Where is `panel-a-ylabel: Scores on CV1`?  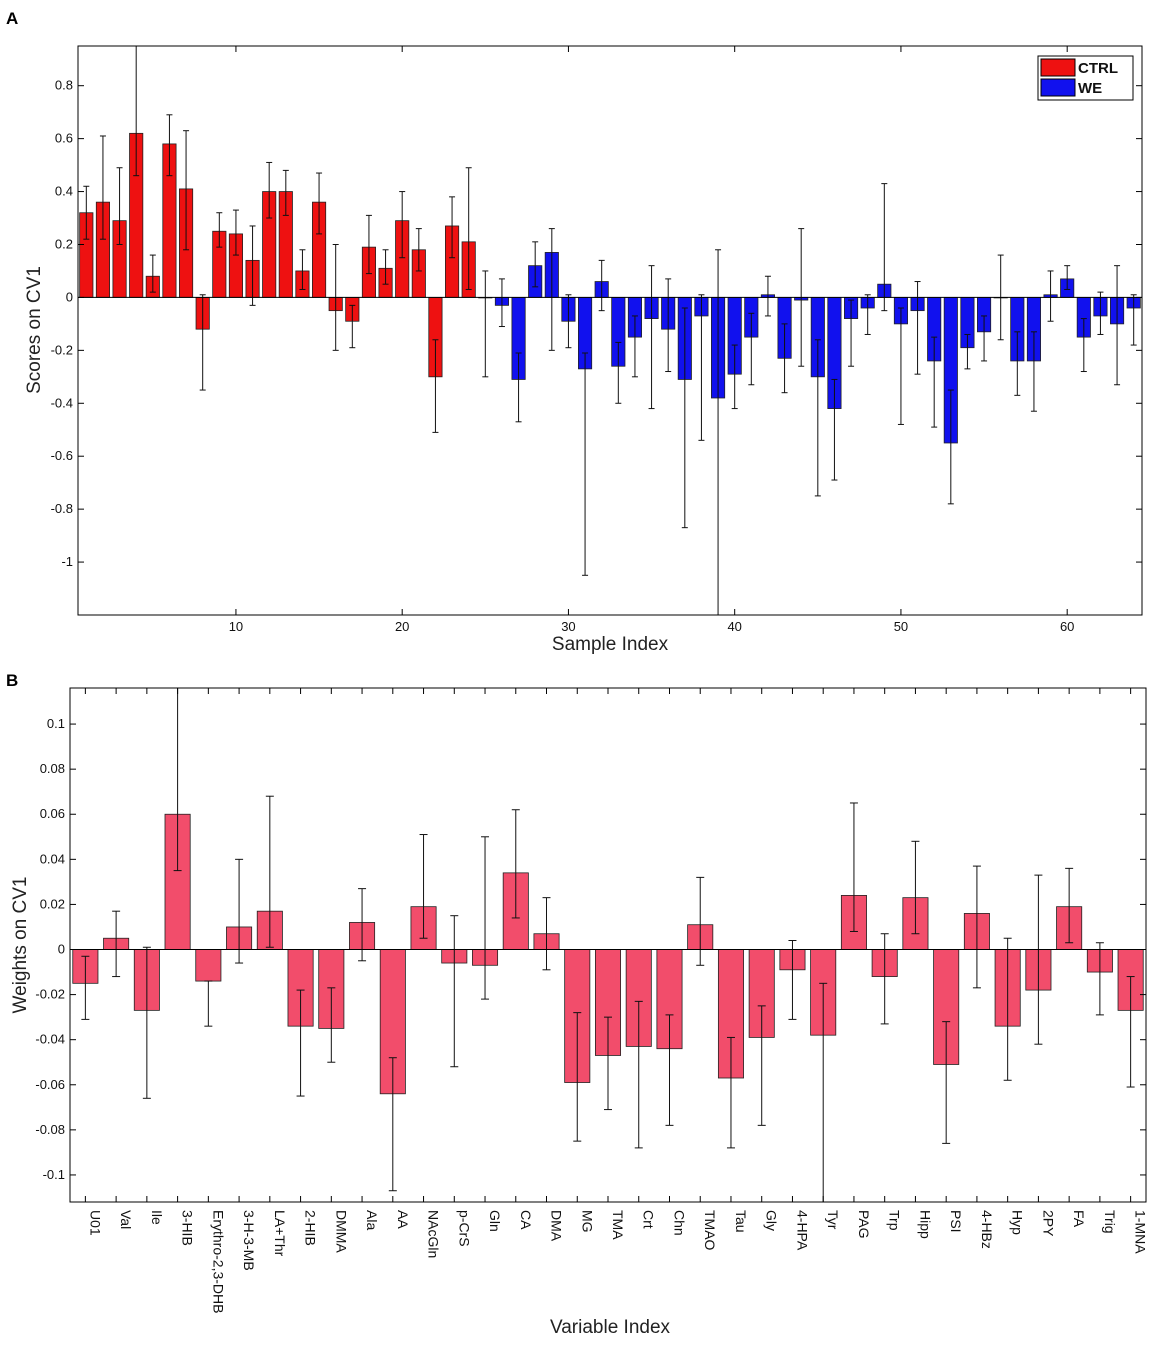 panel-a-ylabel: Scores on CV1 is located at coordinates (34, 330).